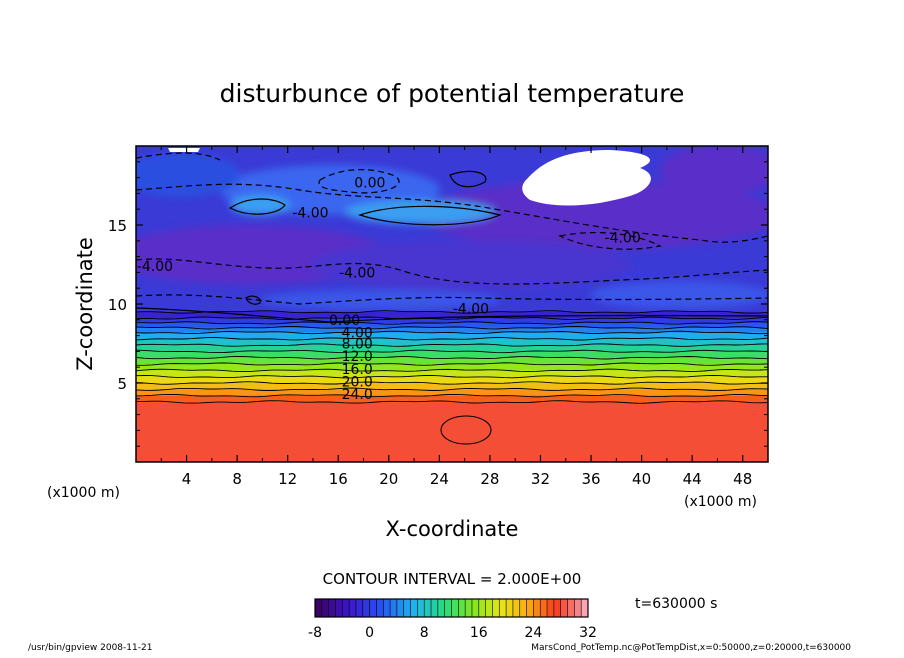 Image resolution: width=904 pixels, height=658 pixels. I want to click on colorbar-tick-label: 0, so click(369, 633).